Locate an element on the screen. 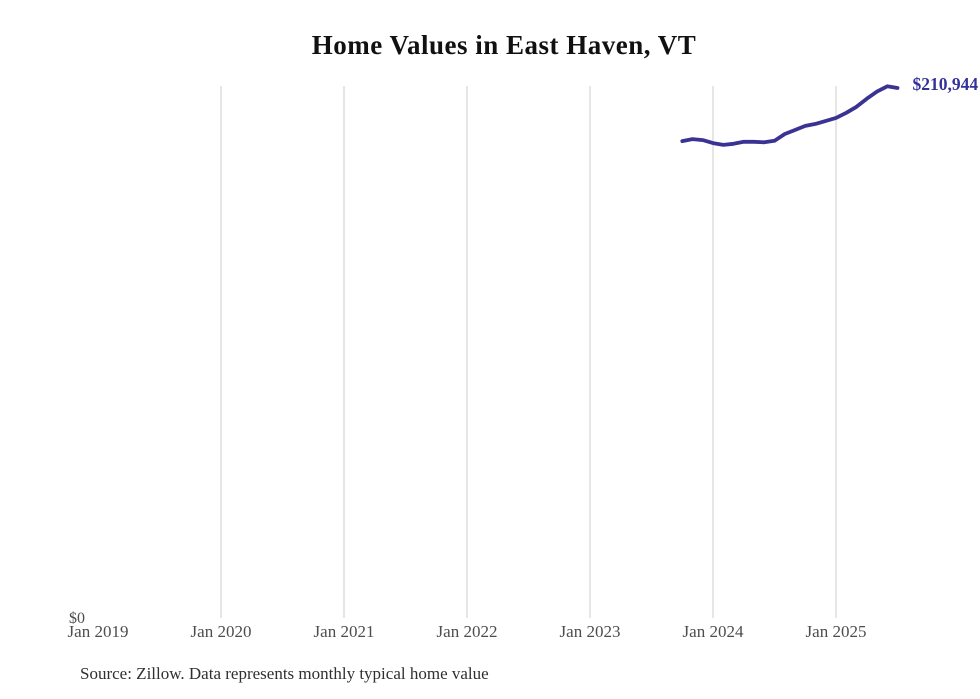 This screenshot has height=699, width=980. x-tick-label: Jan 2022 is located at coordinates (467, 631).